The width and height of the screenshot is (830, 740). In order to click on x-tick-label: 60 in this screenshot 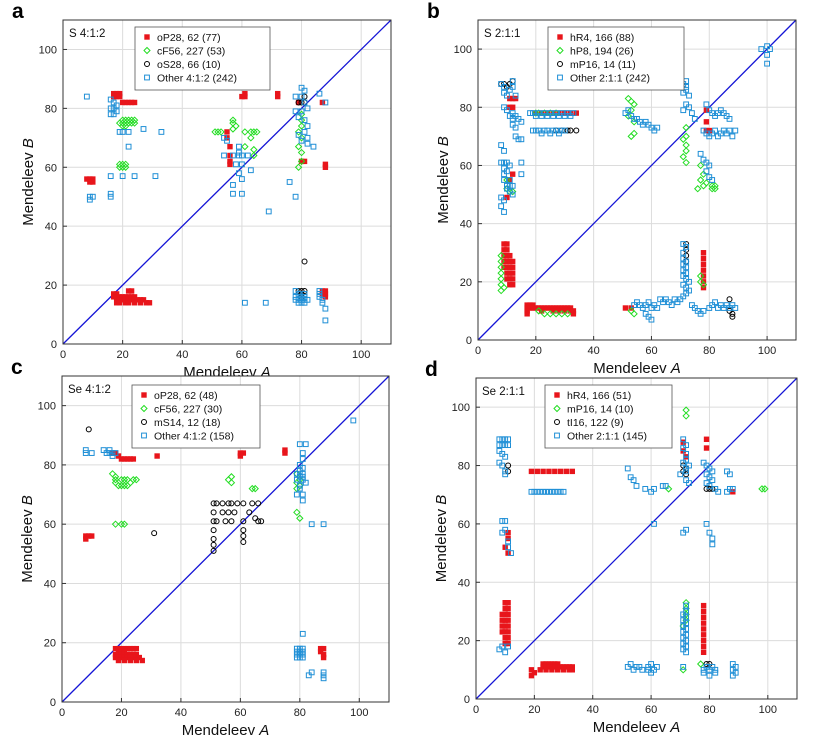, I will do `click(651, 351)`.